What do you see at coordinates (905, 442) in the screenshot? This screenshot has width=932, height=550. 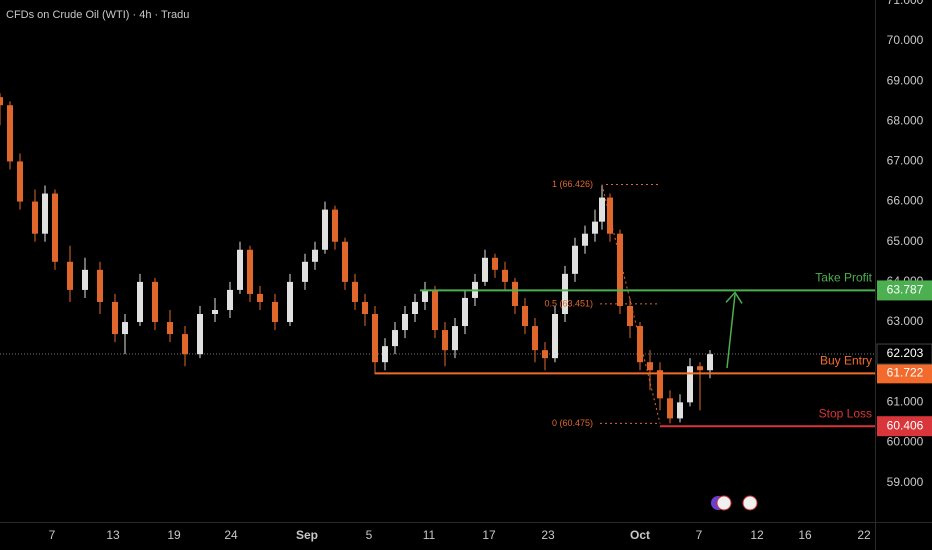 I see `y-tick-label: 60.000` at bounding box center [905, 442].